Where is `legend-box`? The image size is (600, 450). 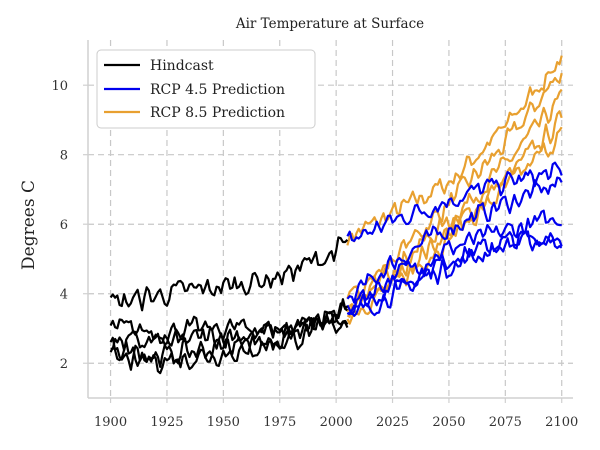 legend-box is located at coordinates (206, 89).